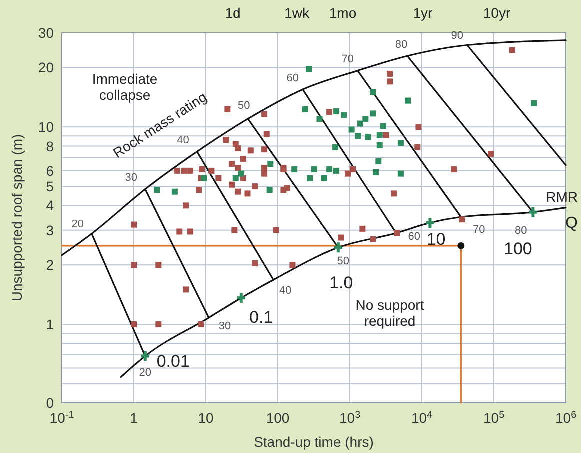 The height and width of the screenshot is (453, 581). Describe the element at coordinates (50, 206) in the screenshot. I see `y-tick-label: 4` at that location.